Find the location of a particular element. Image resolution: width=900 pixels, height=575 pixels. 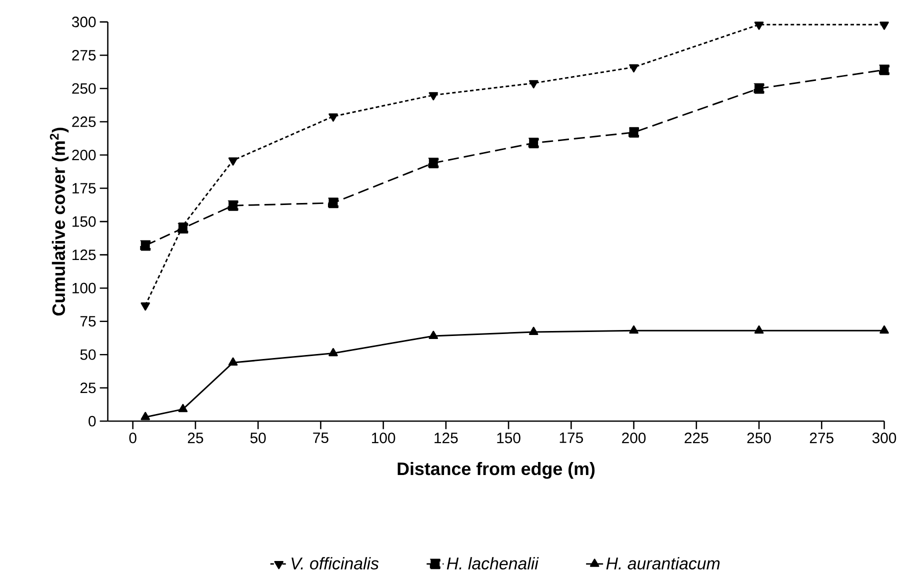

y-tick-label: 200 is located at coordinates (84, 155).